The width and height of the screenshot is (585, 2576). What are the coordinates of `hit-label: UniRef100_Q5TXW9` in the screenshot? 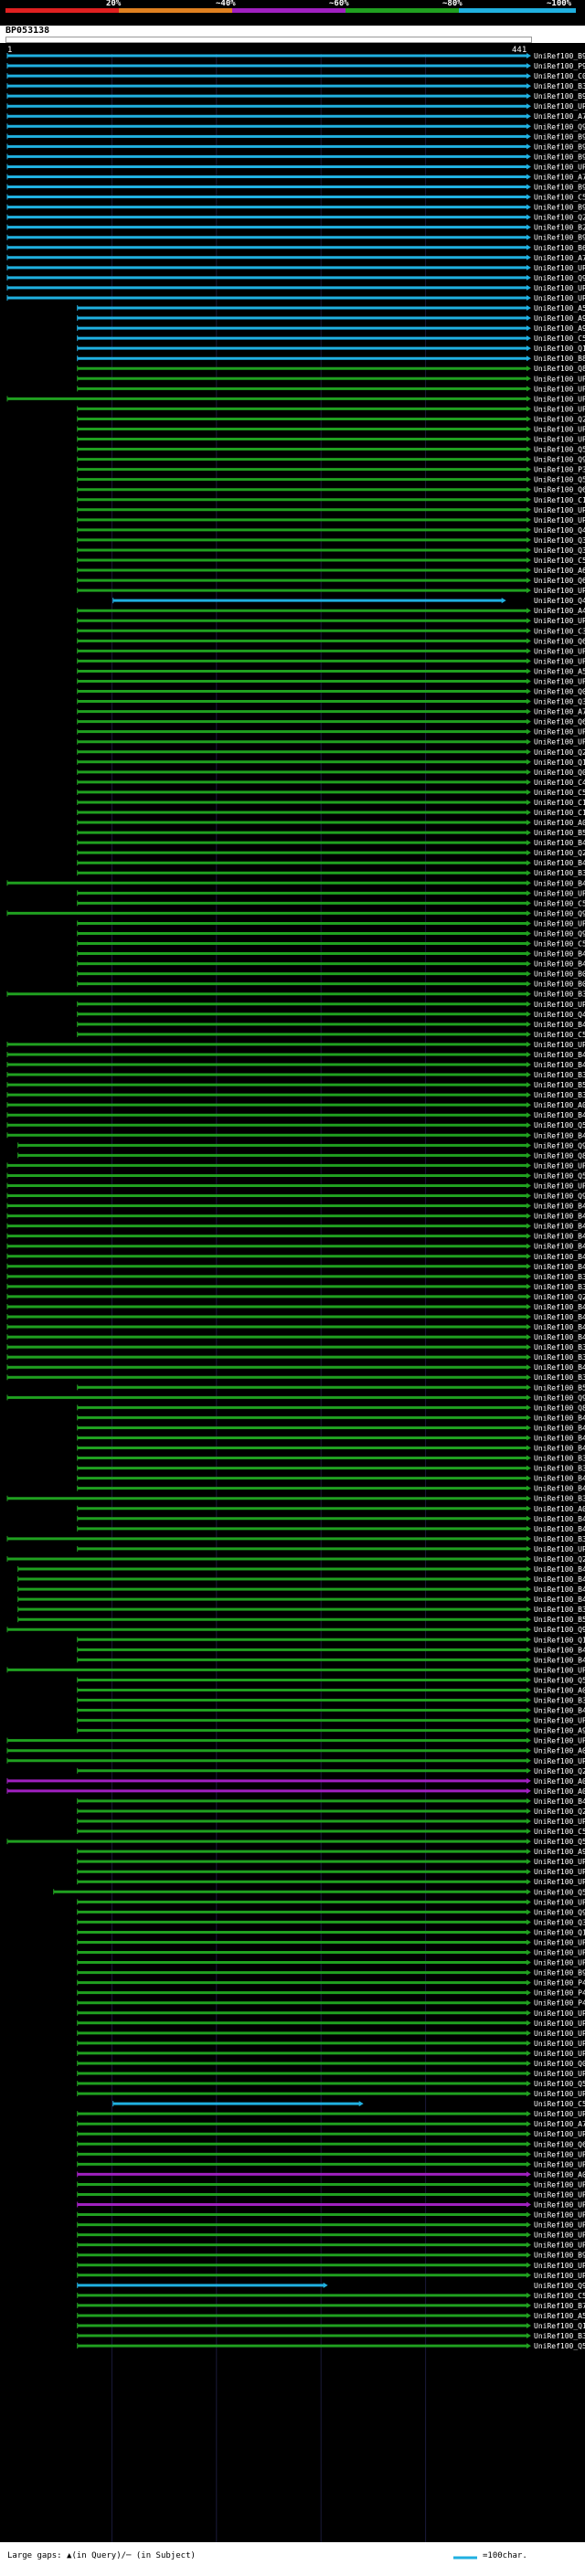 It's located at (560, 2084).